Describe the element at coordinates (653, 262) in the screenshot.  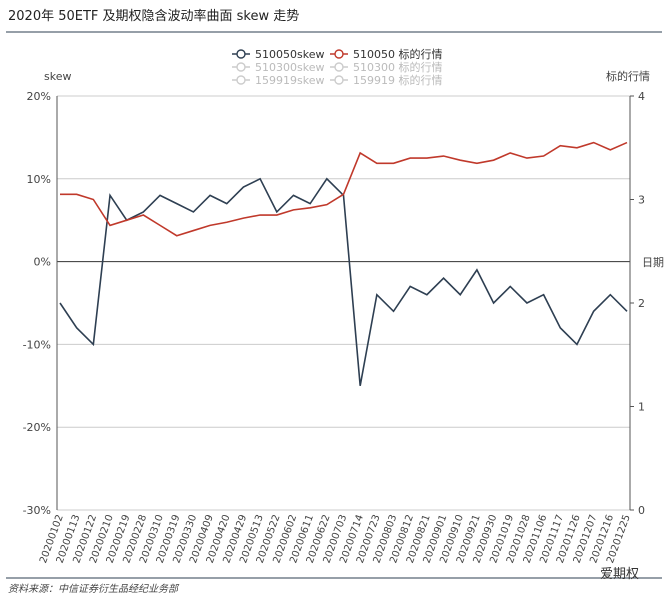
I see `x-axis-label: 日期` at that location.